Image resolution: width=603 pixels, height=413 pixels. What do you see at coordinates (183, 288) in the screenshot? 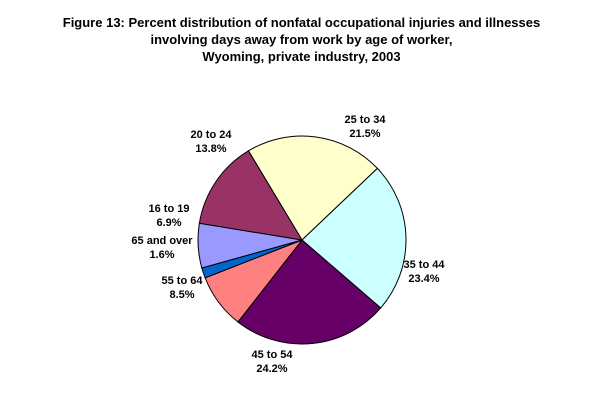
I see `slice-label-55-to-64: 55 to 64 8.5%` at bounding box center [183, 288].